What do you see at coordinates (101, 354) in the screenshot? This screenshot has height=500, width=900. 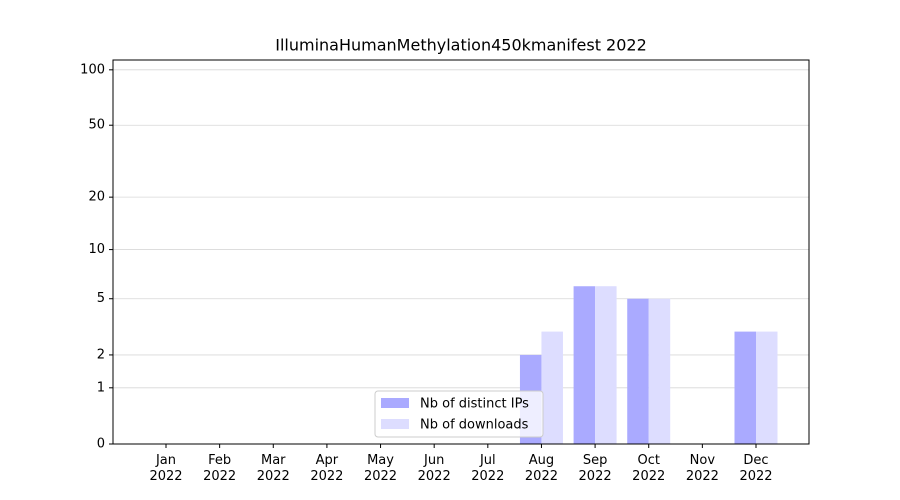 I see `y-tick-label: 2` at bounding box center [101, 354].